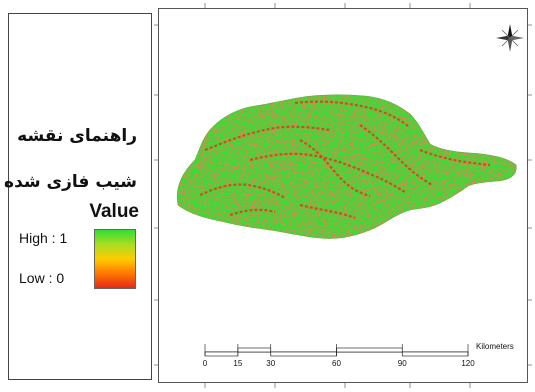 This screenshot has height=392, width=535. I want to click on legend-low-label: Low : 0, so click(42, 278).